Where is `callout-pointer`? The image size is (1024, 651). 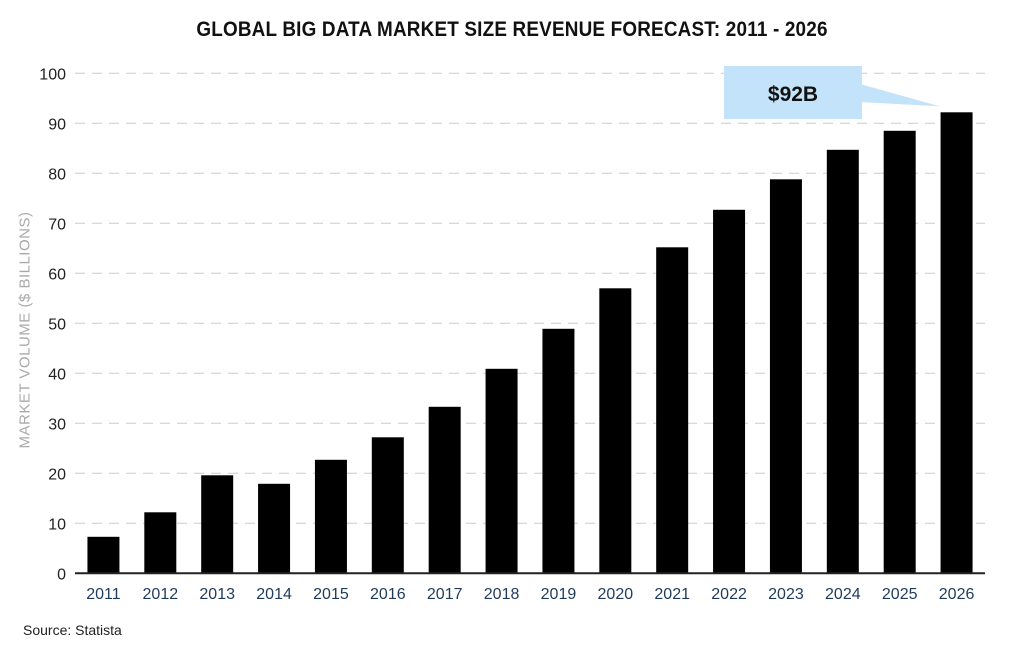 callout-pointer is located at coordinates (900, 95).